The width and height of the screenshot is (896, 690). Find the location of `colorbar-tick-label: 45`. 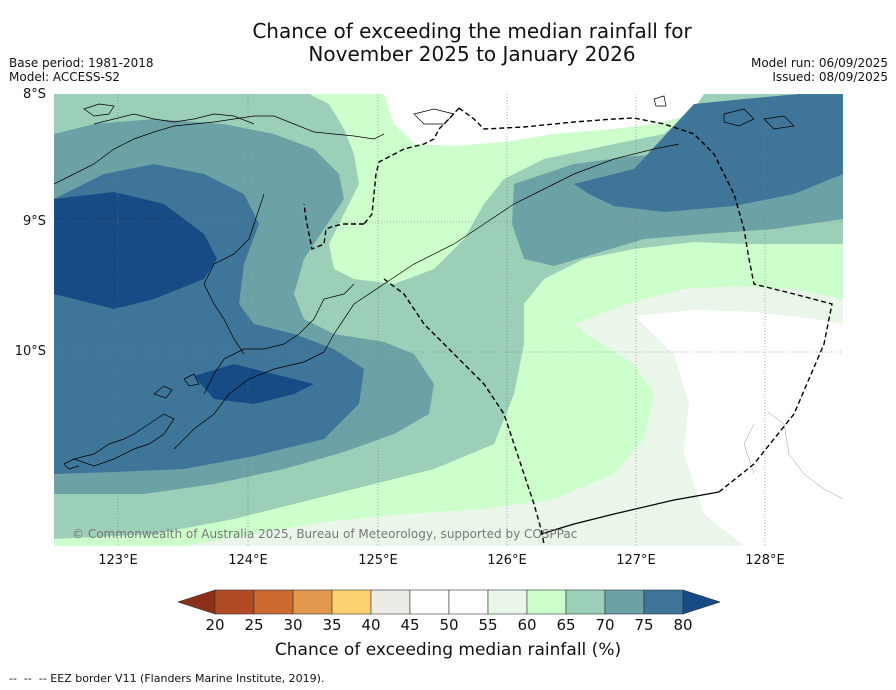

colorbar-tick-label: 45 is located at coordinates (410, 625).